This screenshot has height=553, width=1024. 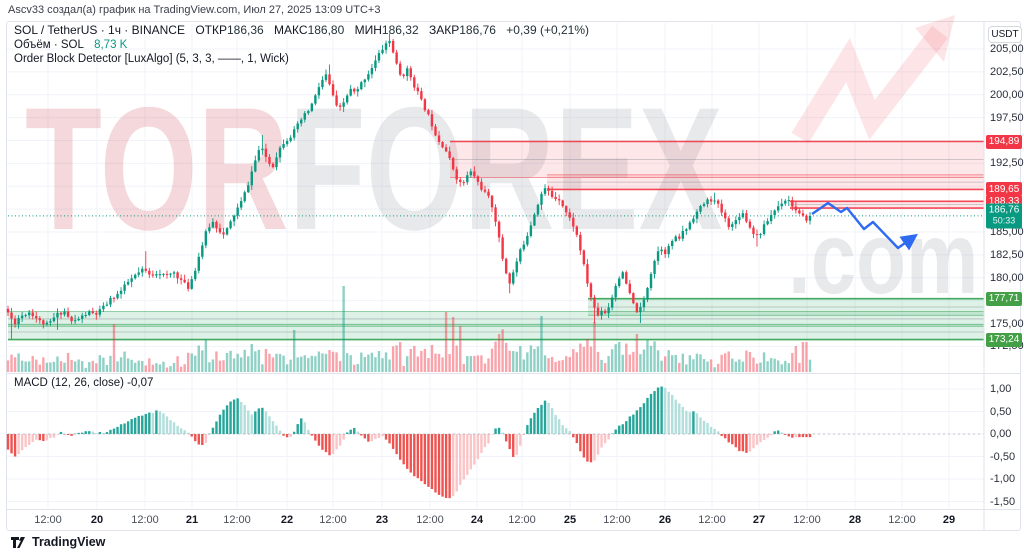 What do you see at coordinates (326, 30) in the screenshot?
I see `high-value: 186,80` at bounding box center [326, 30].